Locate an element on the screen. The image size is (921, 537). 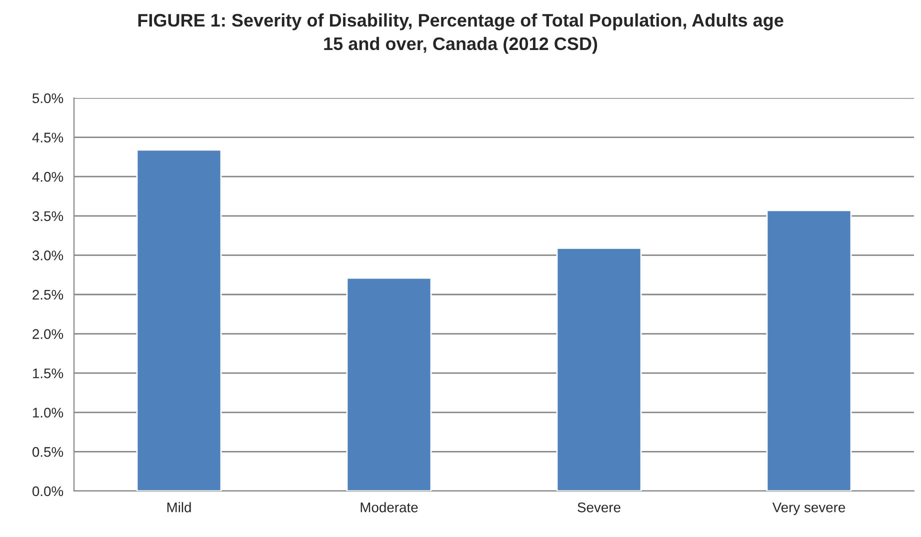
x-tick-label: Severe is located at coordinates (599, 507).